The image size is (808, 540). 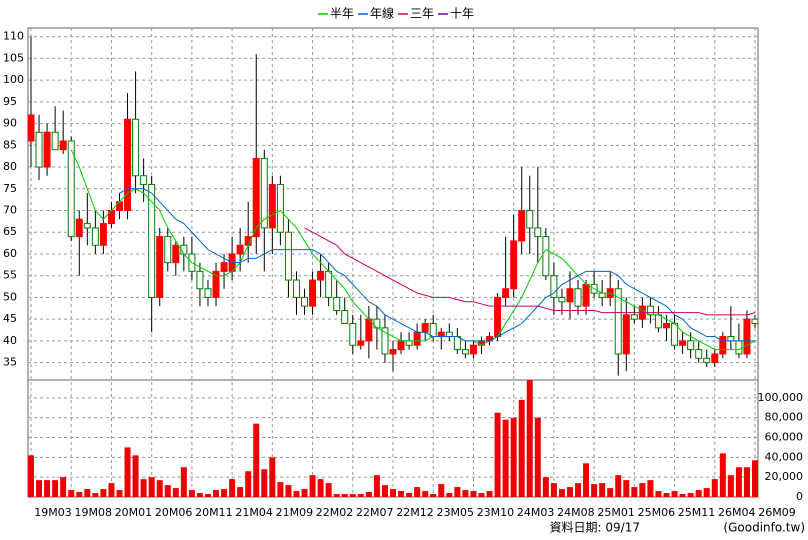 What do you see at coordinates (10, 253) in the screenshot?
I see `y-tick-label: 60` at bounding box center [10, 253].